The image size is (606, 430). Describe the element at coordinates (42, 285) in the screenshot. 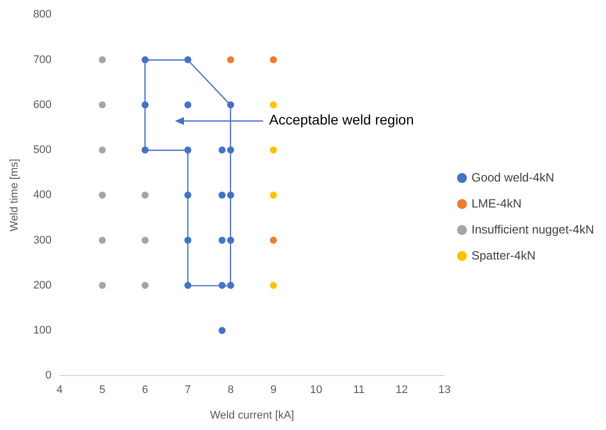

I see `y-tick-label: 200` at that location.